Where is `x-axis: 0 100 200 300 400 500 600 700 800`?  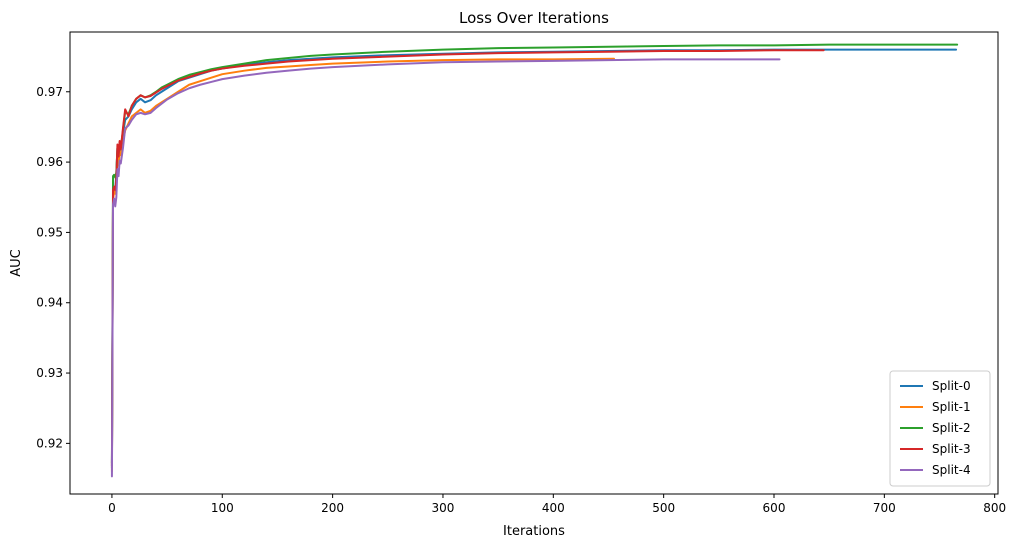 x-axis: 0 100 200 300 400 500 600 700 800 is located at coordinates (557, 504).